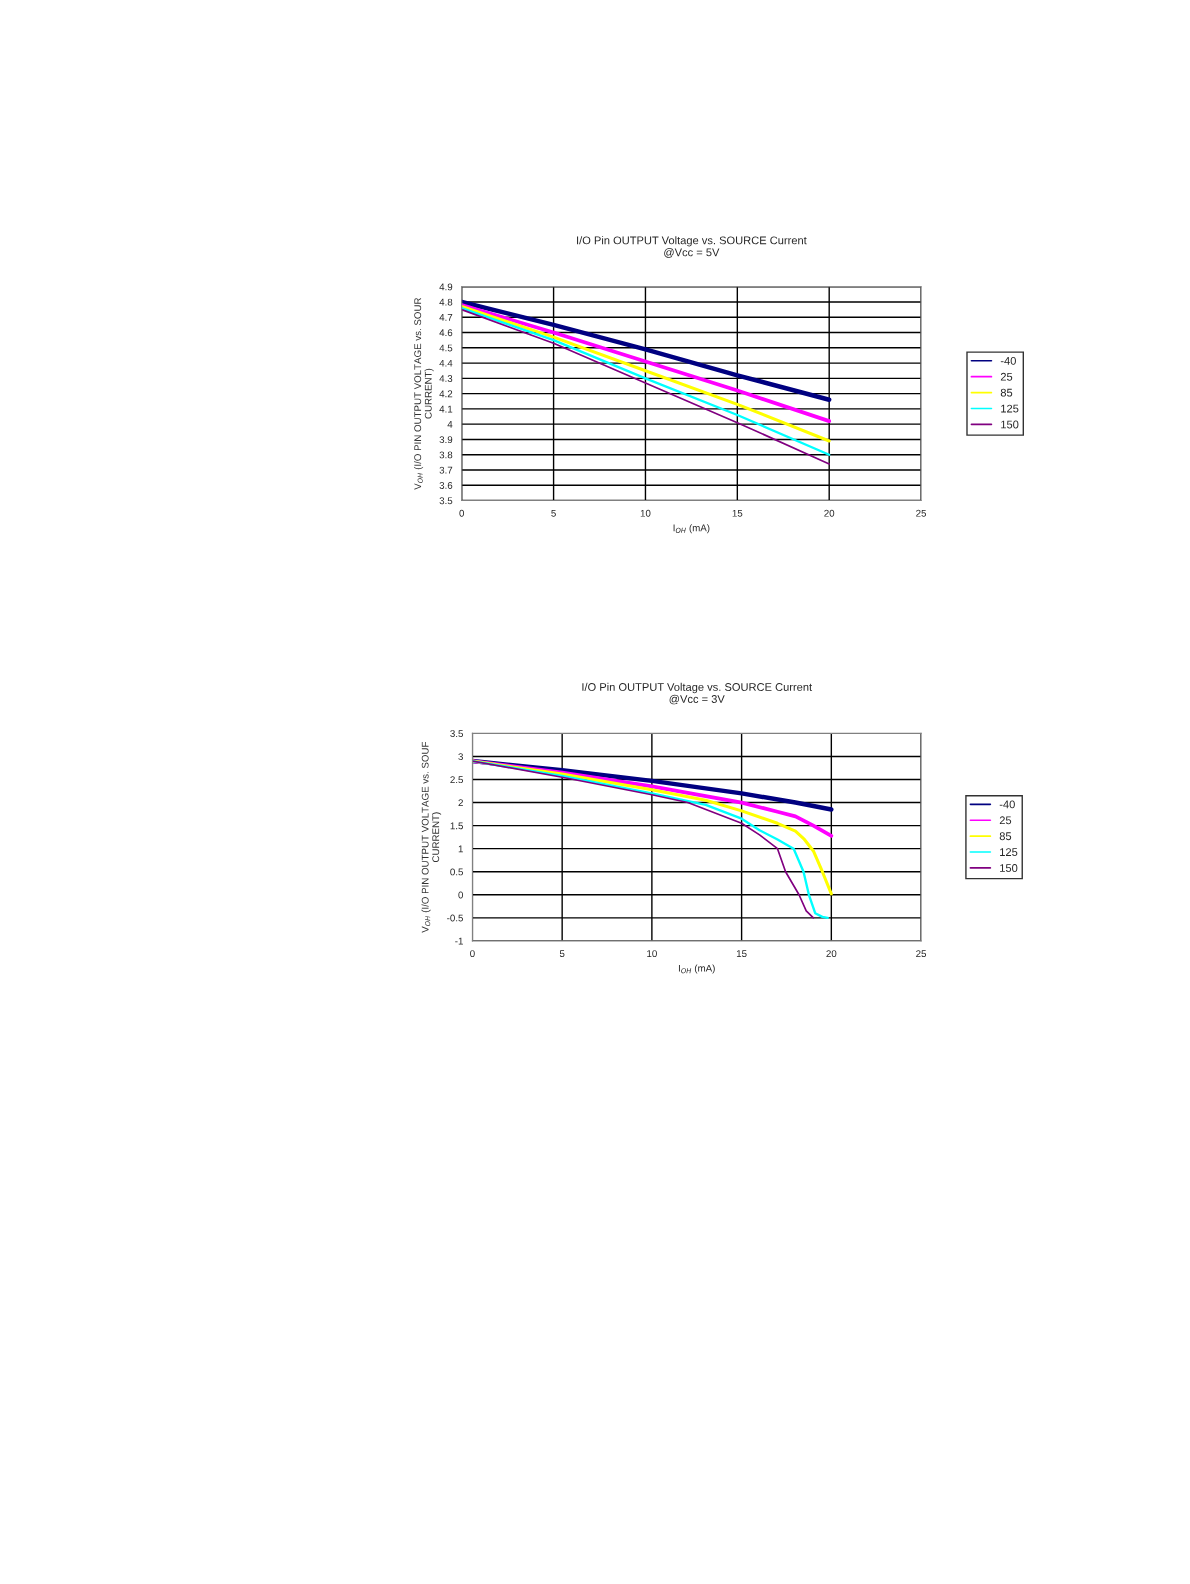 The image size is (1190, 1584). Describe the element at coordinates (446, 317) in the screenshot. I see `y-tick-label: 4.7` at that location.